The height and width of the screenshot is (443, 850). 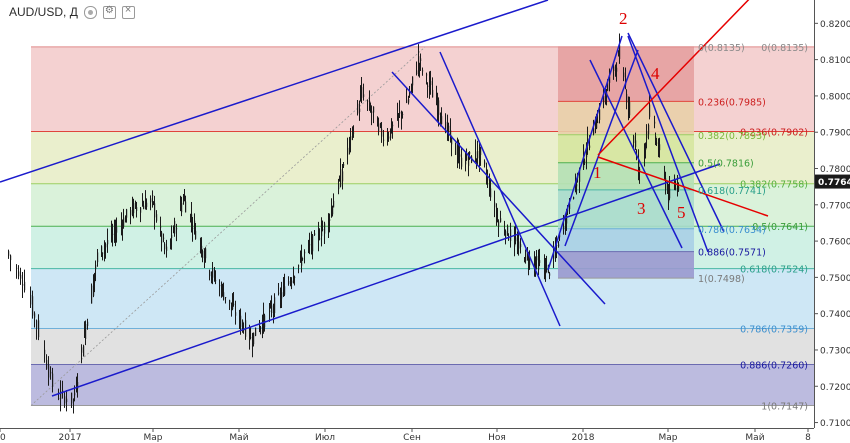 What do you see at coordinates (412, 438) in the screenshot?
I see `time-tick-label: Сен` at bounding box center [412, 438].